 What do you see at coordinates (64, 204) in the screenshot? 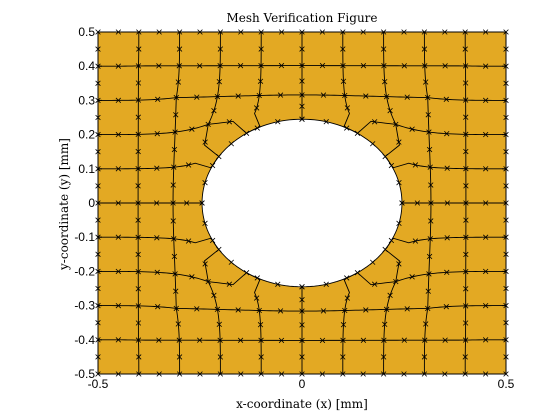
I see `y-axis-label: y-coordinate (y) [mm]` at bounding box center [64, 204].